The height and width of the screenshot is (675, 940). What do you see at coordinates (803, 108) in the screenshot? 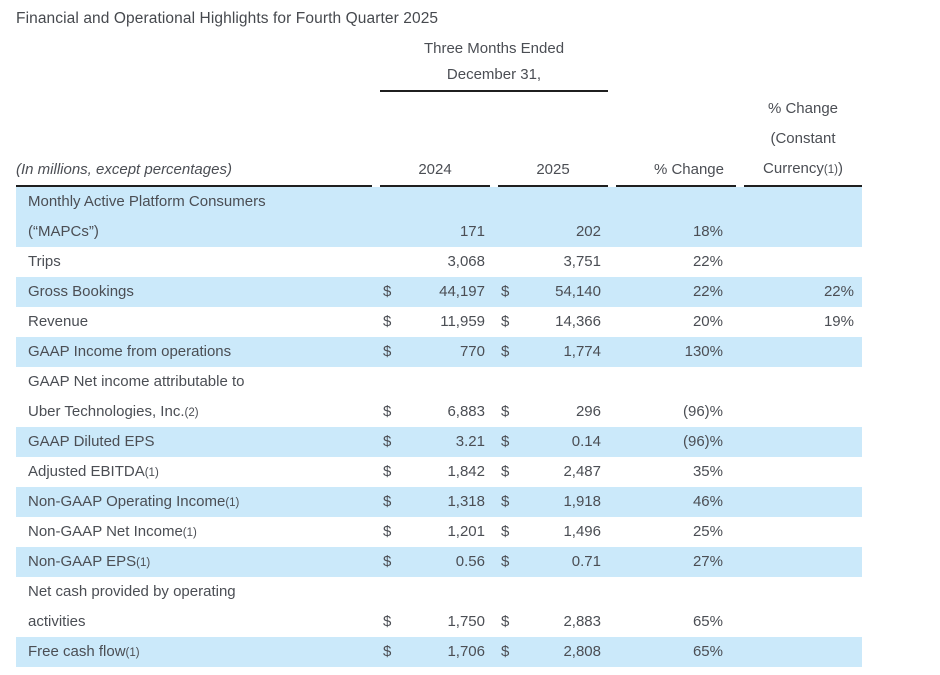
I see `cc-header-line1: % Change` at bounding box center [803, 108].